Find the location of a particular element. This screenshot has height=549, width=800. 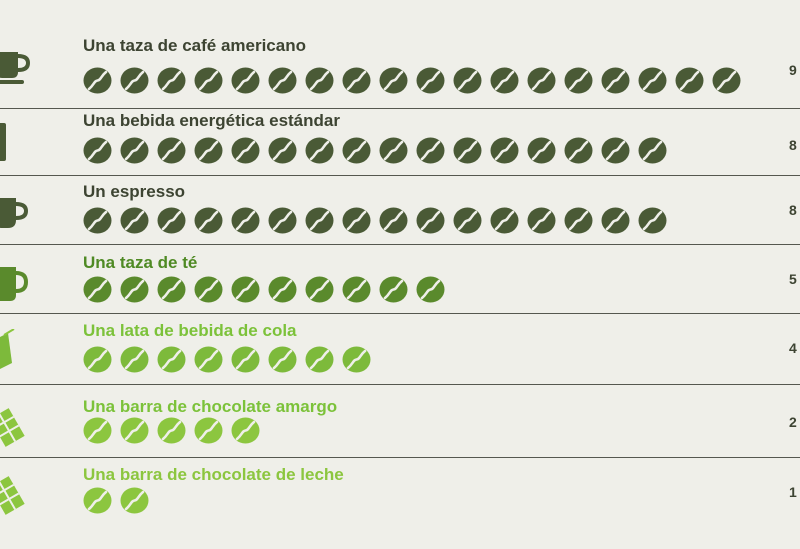

category-label: Un espresso is located at coordinates (134, 191).